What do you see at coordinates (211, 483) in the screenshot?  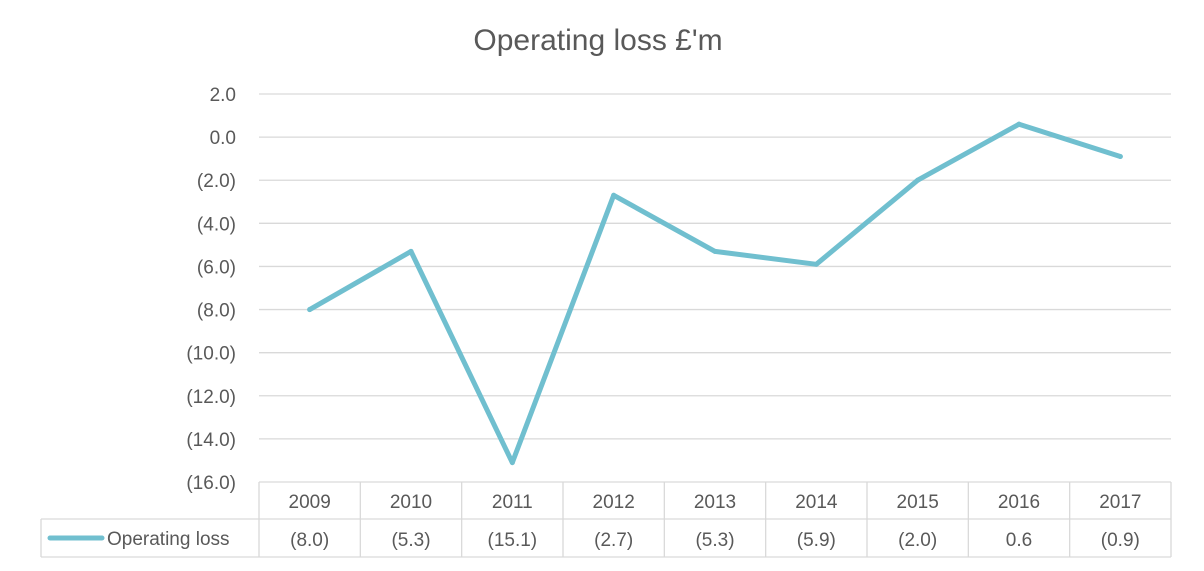 I see `y-tick-label: (16.0)` at bounding box center [211, 483].